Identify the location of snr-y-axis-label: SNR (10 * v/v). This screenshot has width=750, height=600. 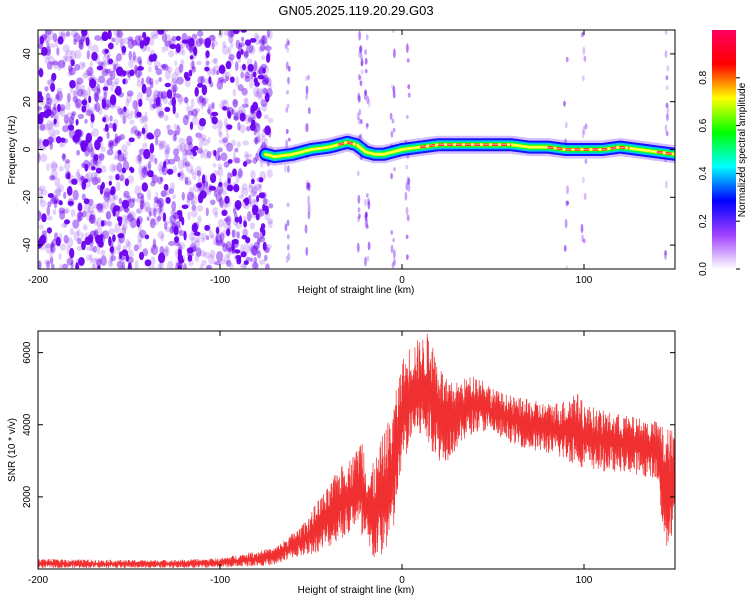
(12, 450).